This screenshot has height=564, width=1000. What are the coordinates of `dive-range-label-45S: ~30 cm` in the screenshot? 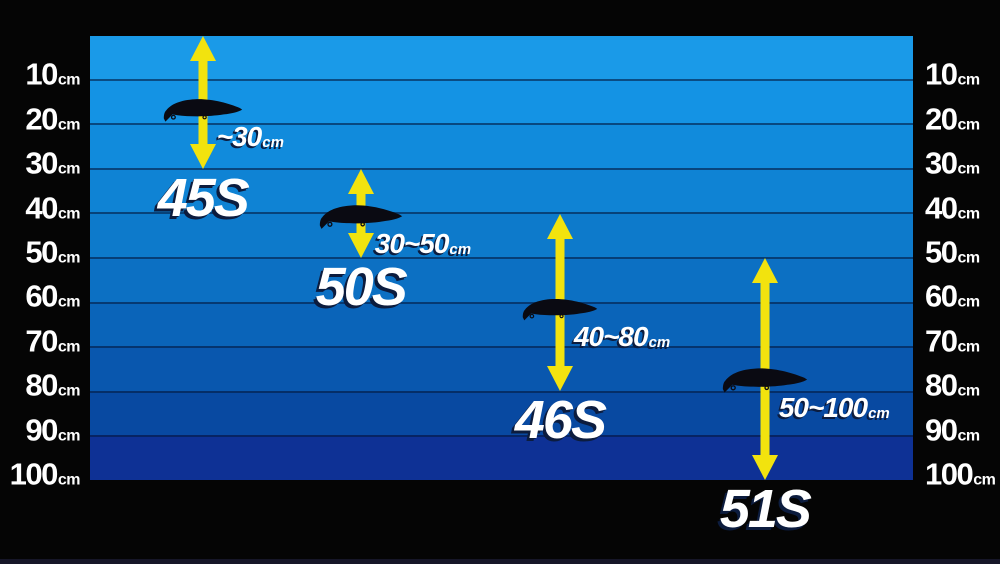 It's located at (250, 137).